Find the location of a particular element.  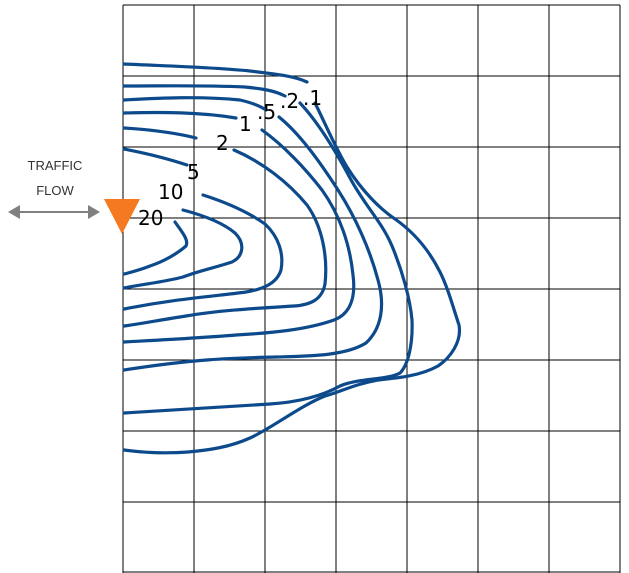

traffic-label-line2: FLOW is located at coordinates (55, 190).